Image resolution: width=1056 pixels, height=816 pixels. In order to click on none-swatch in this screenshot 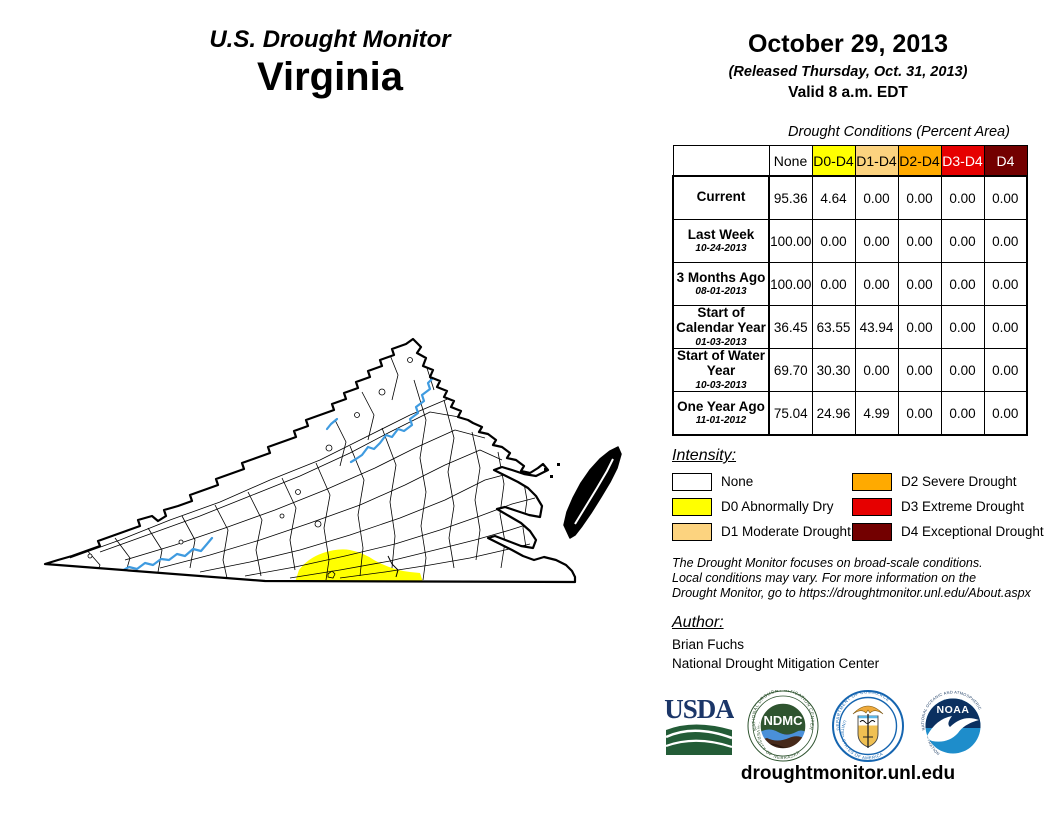, I will do `click(692, 481)`.